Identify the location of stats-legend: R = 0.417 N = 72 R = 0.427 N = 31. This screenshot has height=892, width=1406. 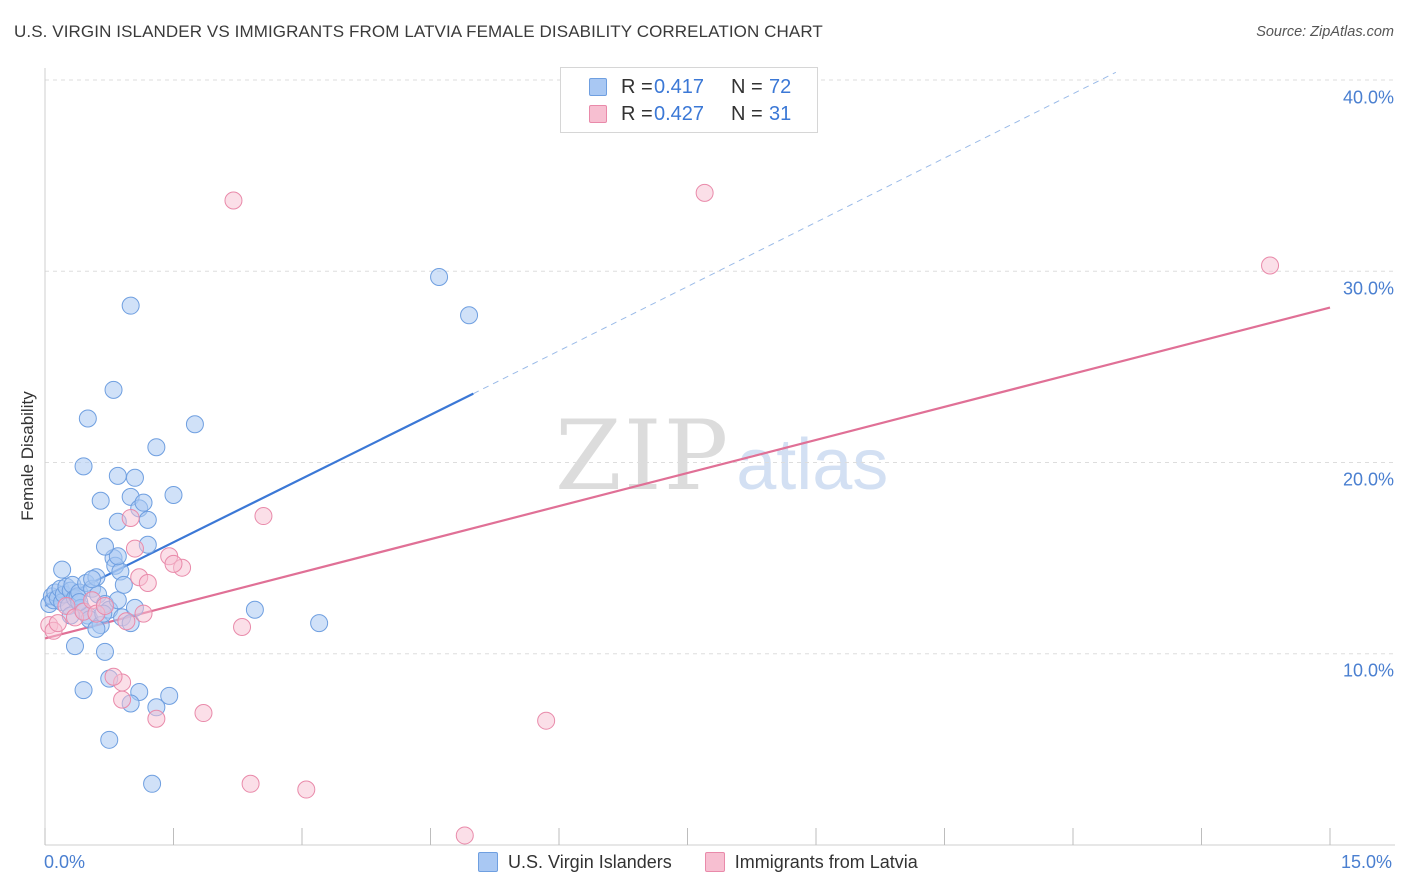
(689, 100).